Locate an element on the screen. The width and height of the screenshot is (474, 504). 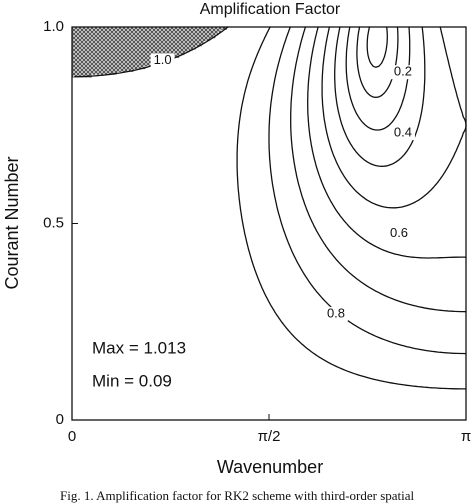
contour-label: 0.2 is located at coordinates (403, 71).